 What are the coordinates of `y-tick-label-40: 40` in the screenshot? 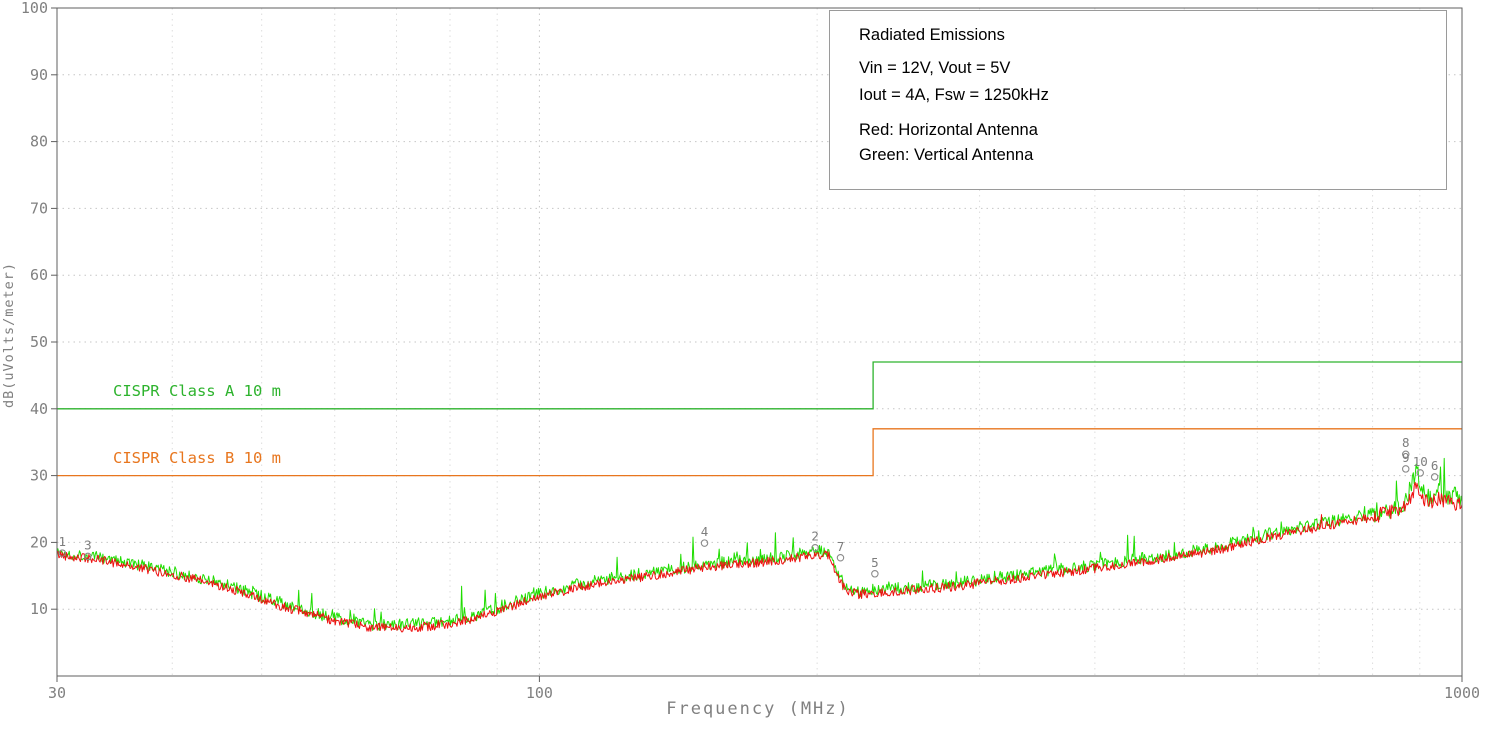 It's located at (39, 409).